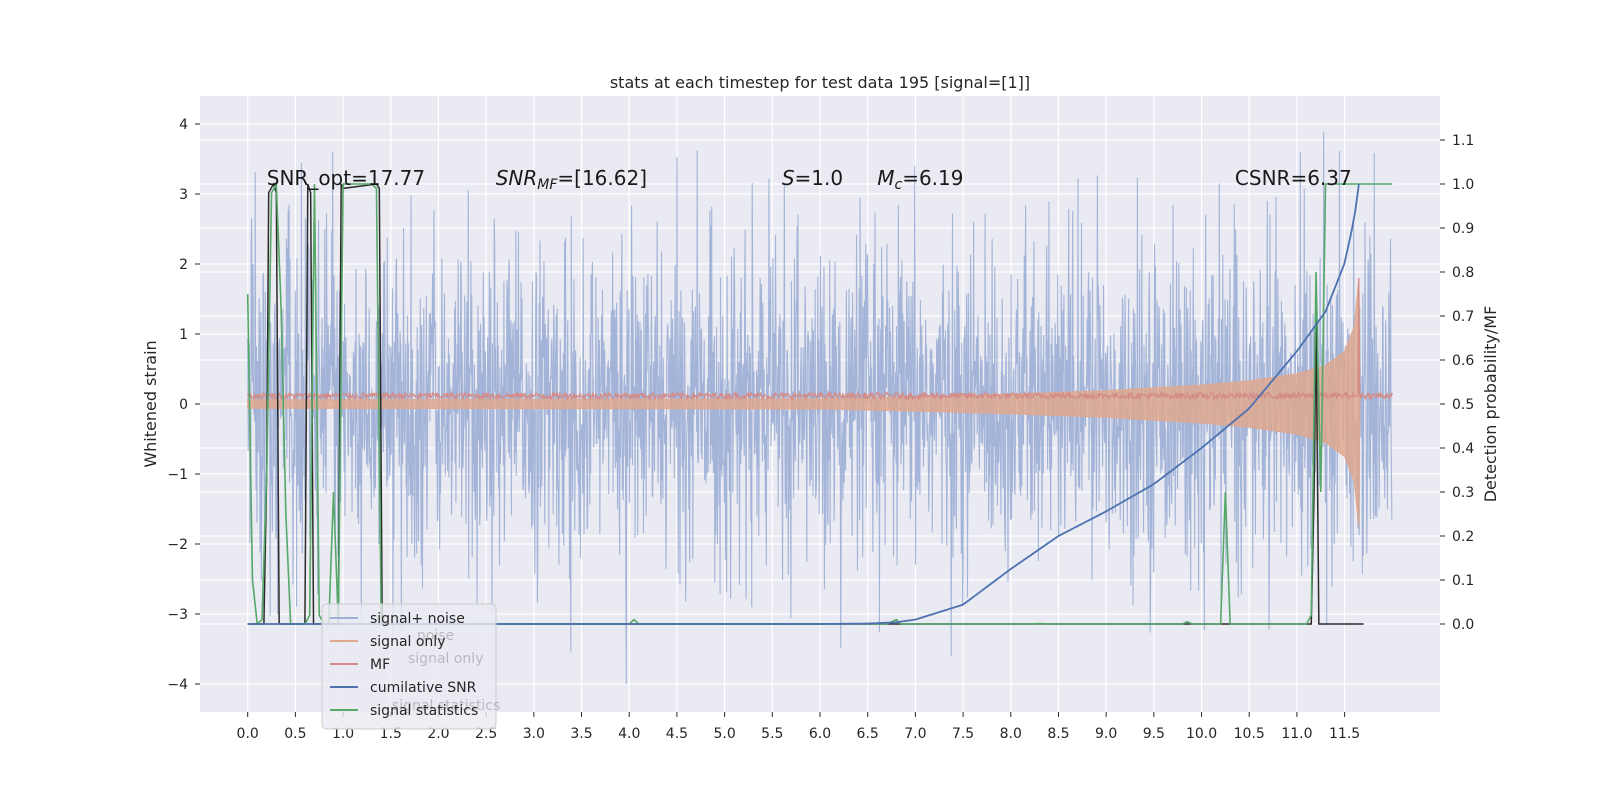 This screenshot has height=800, width=1600. Describe the element at coordinates (920, 179) in the screenshot. I see `annotation-3: Mc=6.19` at that location.